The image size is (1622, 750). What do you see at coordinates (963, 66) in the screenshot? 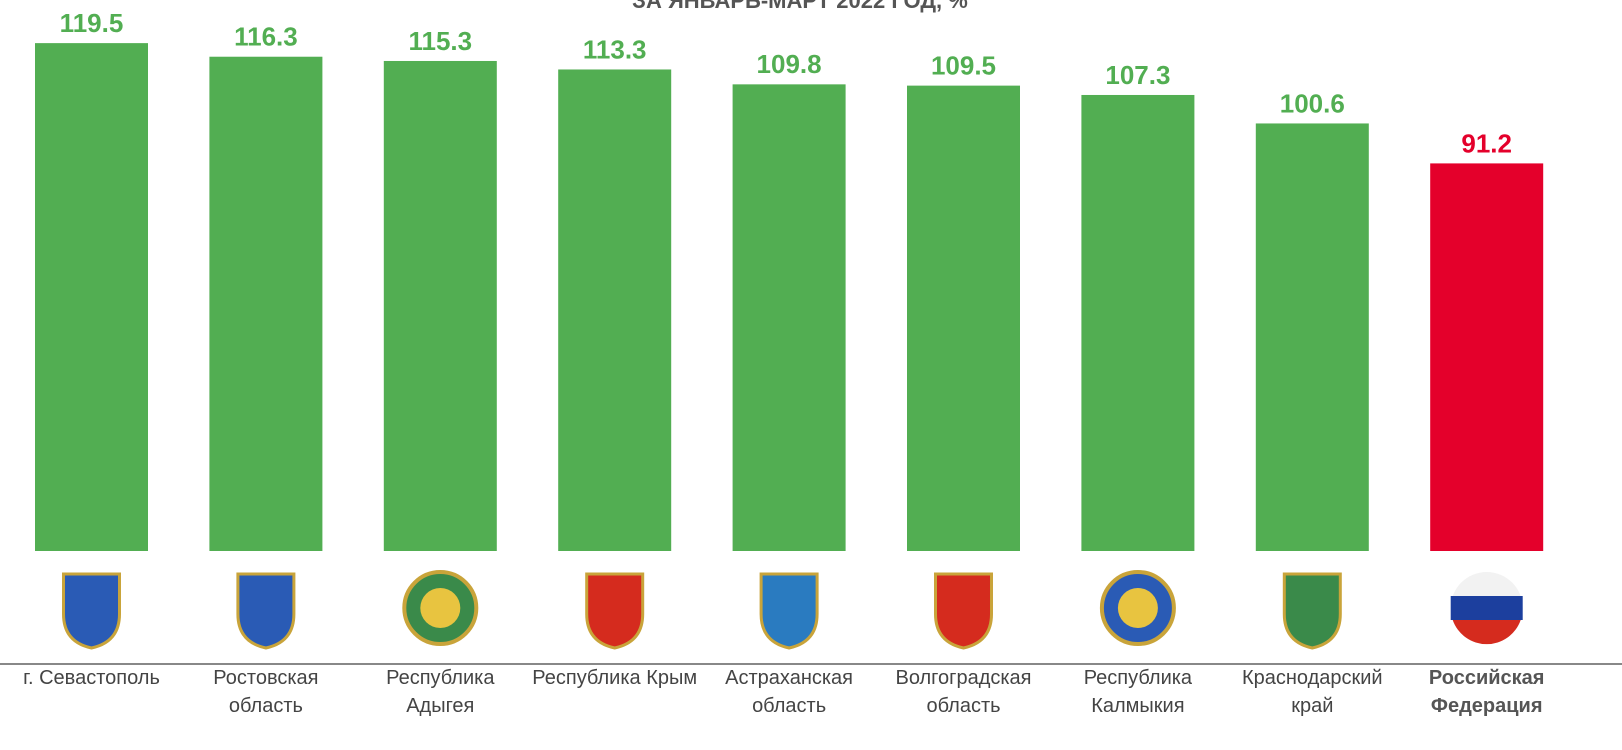
I see `value-label: 109.5` at bounding box center [963, 66].